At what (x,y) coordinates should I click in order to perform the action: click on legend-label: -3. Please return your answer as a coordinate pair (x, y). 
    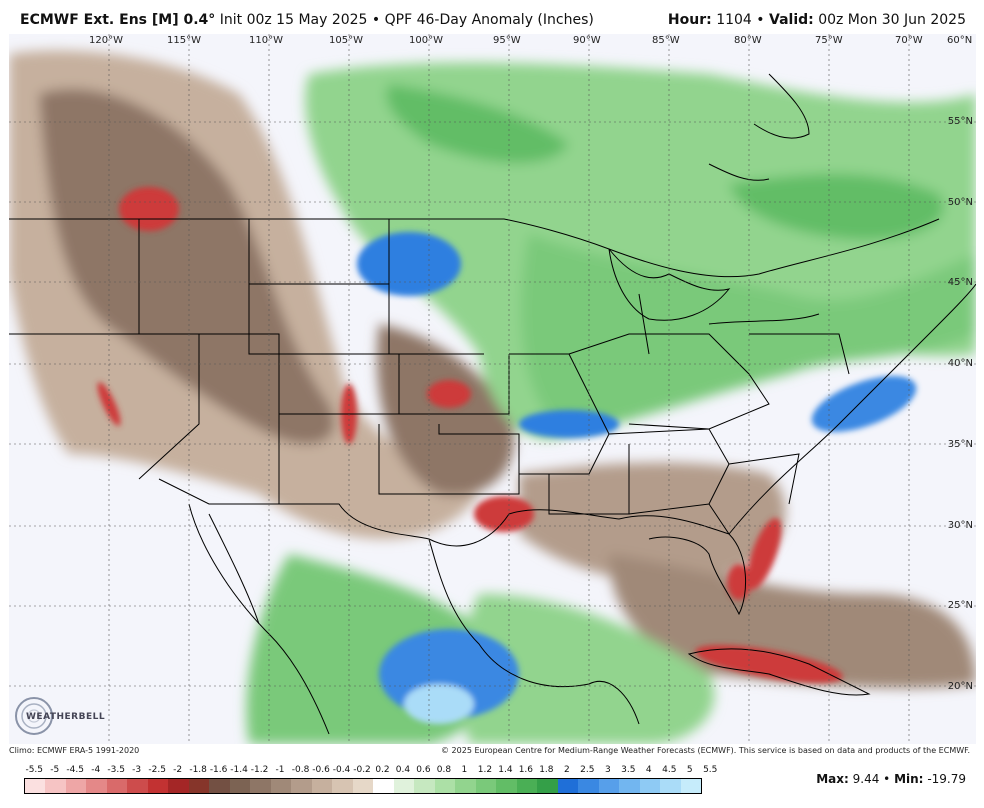
    Looking at the image, I should click on (137, 770).